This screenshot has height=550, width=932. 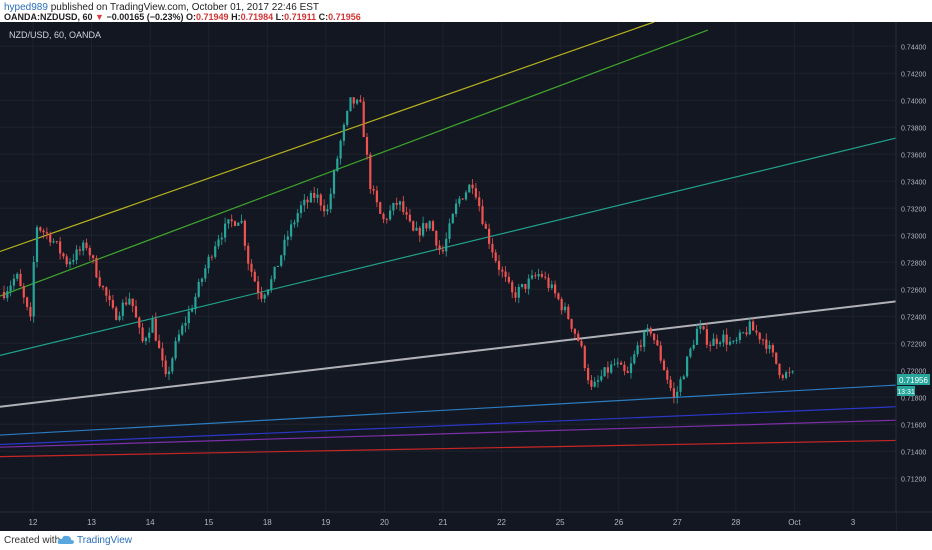 I want to click on created-with-text: Created with, so click(x=32, y=540).